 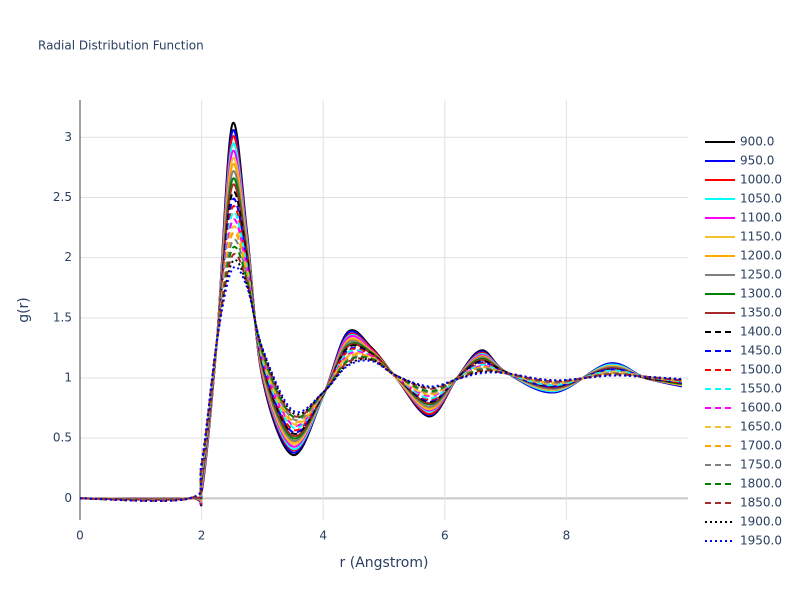 I want to click on legend-label: 1050.0, so click(x=761, y=199).